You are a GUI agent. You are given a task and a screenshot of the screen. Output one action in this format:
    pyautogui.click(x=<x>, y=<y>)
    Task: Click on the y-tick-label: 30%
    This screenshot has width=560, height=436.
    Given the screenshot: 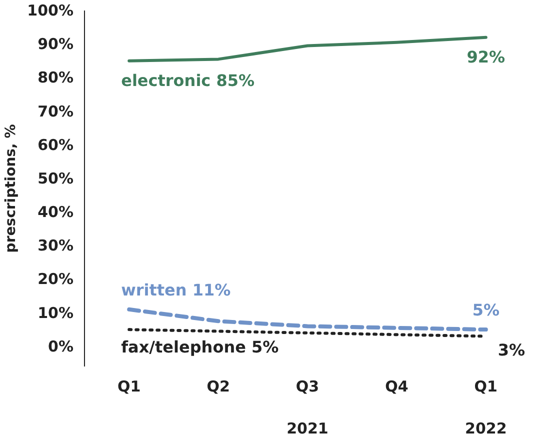 What is the action you would take?
    pyautogui.click(x=56, y=245)
    